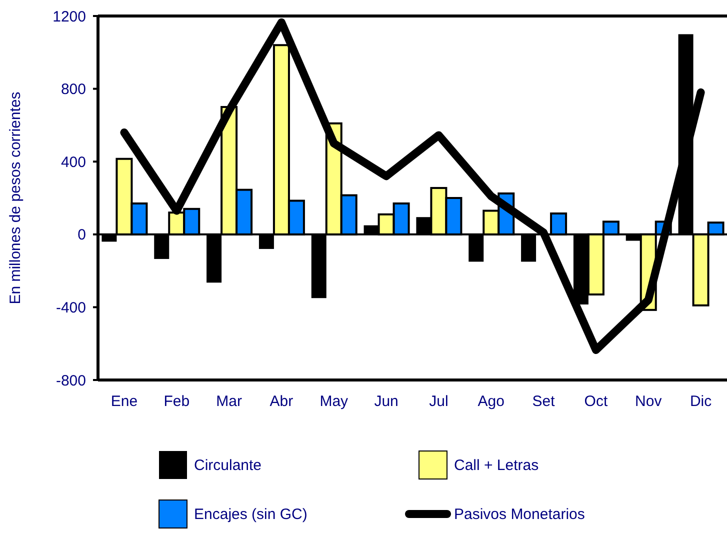  I want to click on y-tick-label: 0, so click(82, 235).